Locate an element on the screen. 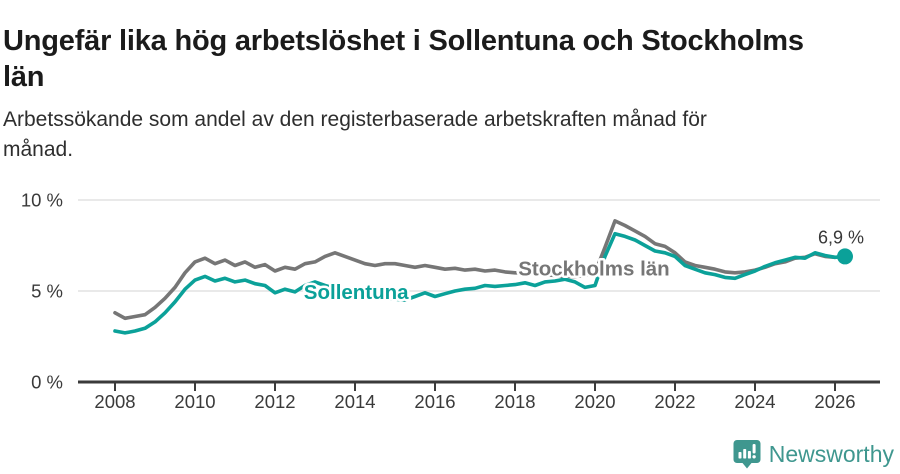  y-tick-label: 5 % is located at coordinates (47, 291).